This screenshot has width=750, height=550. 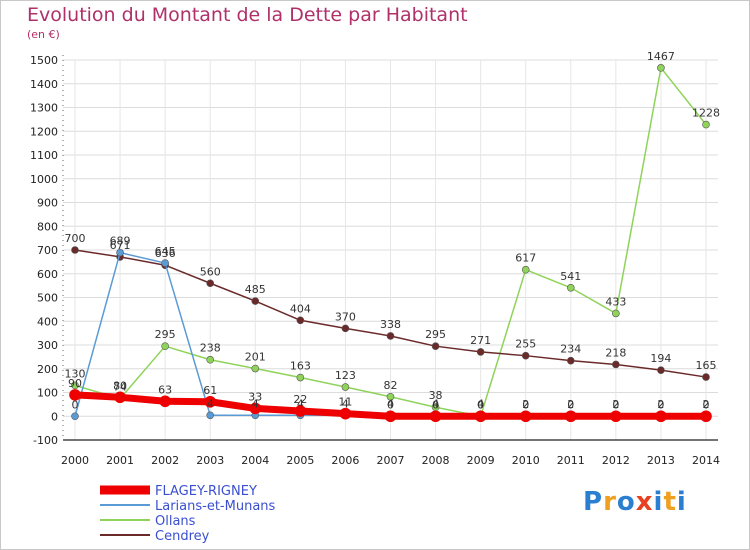 What do you see at coordinates (182, 536) in the screenshot?
I see `legend-entry: Cendrey` at bounding box center [182, 536].